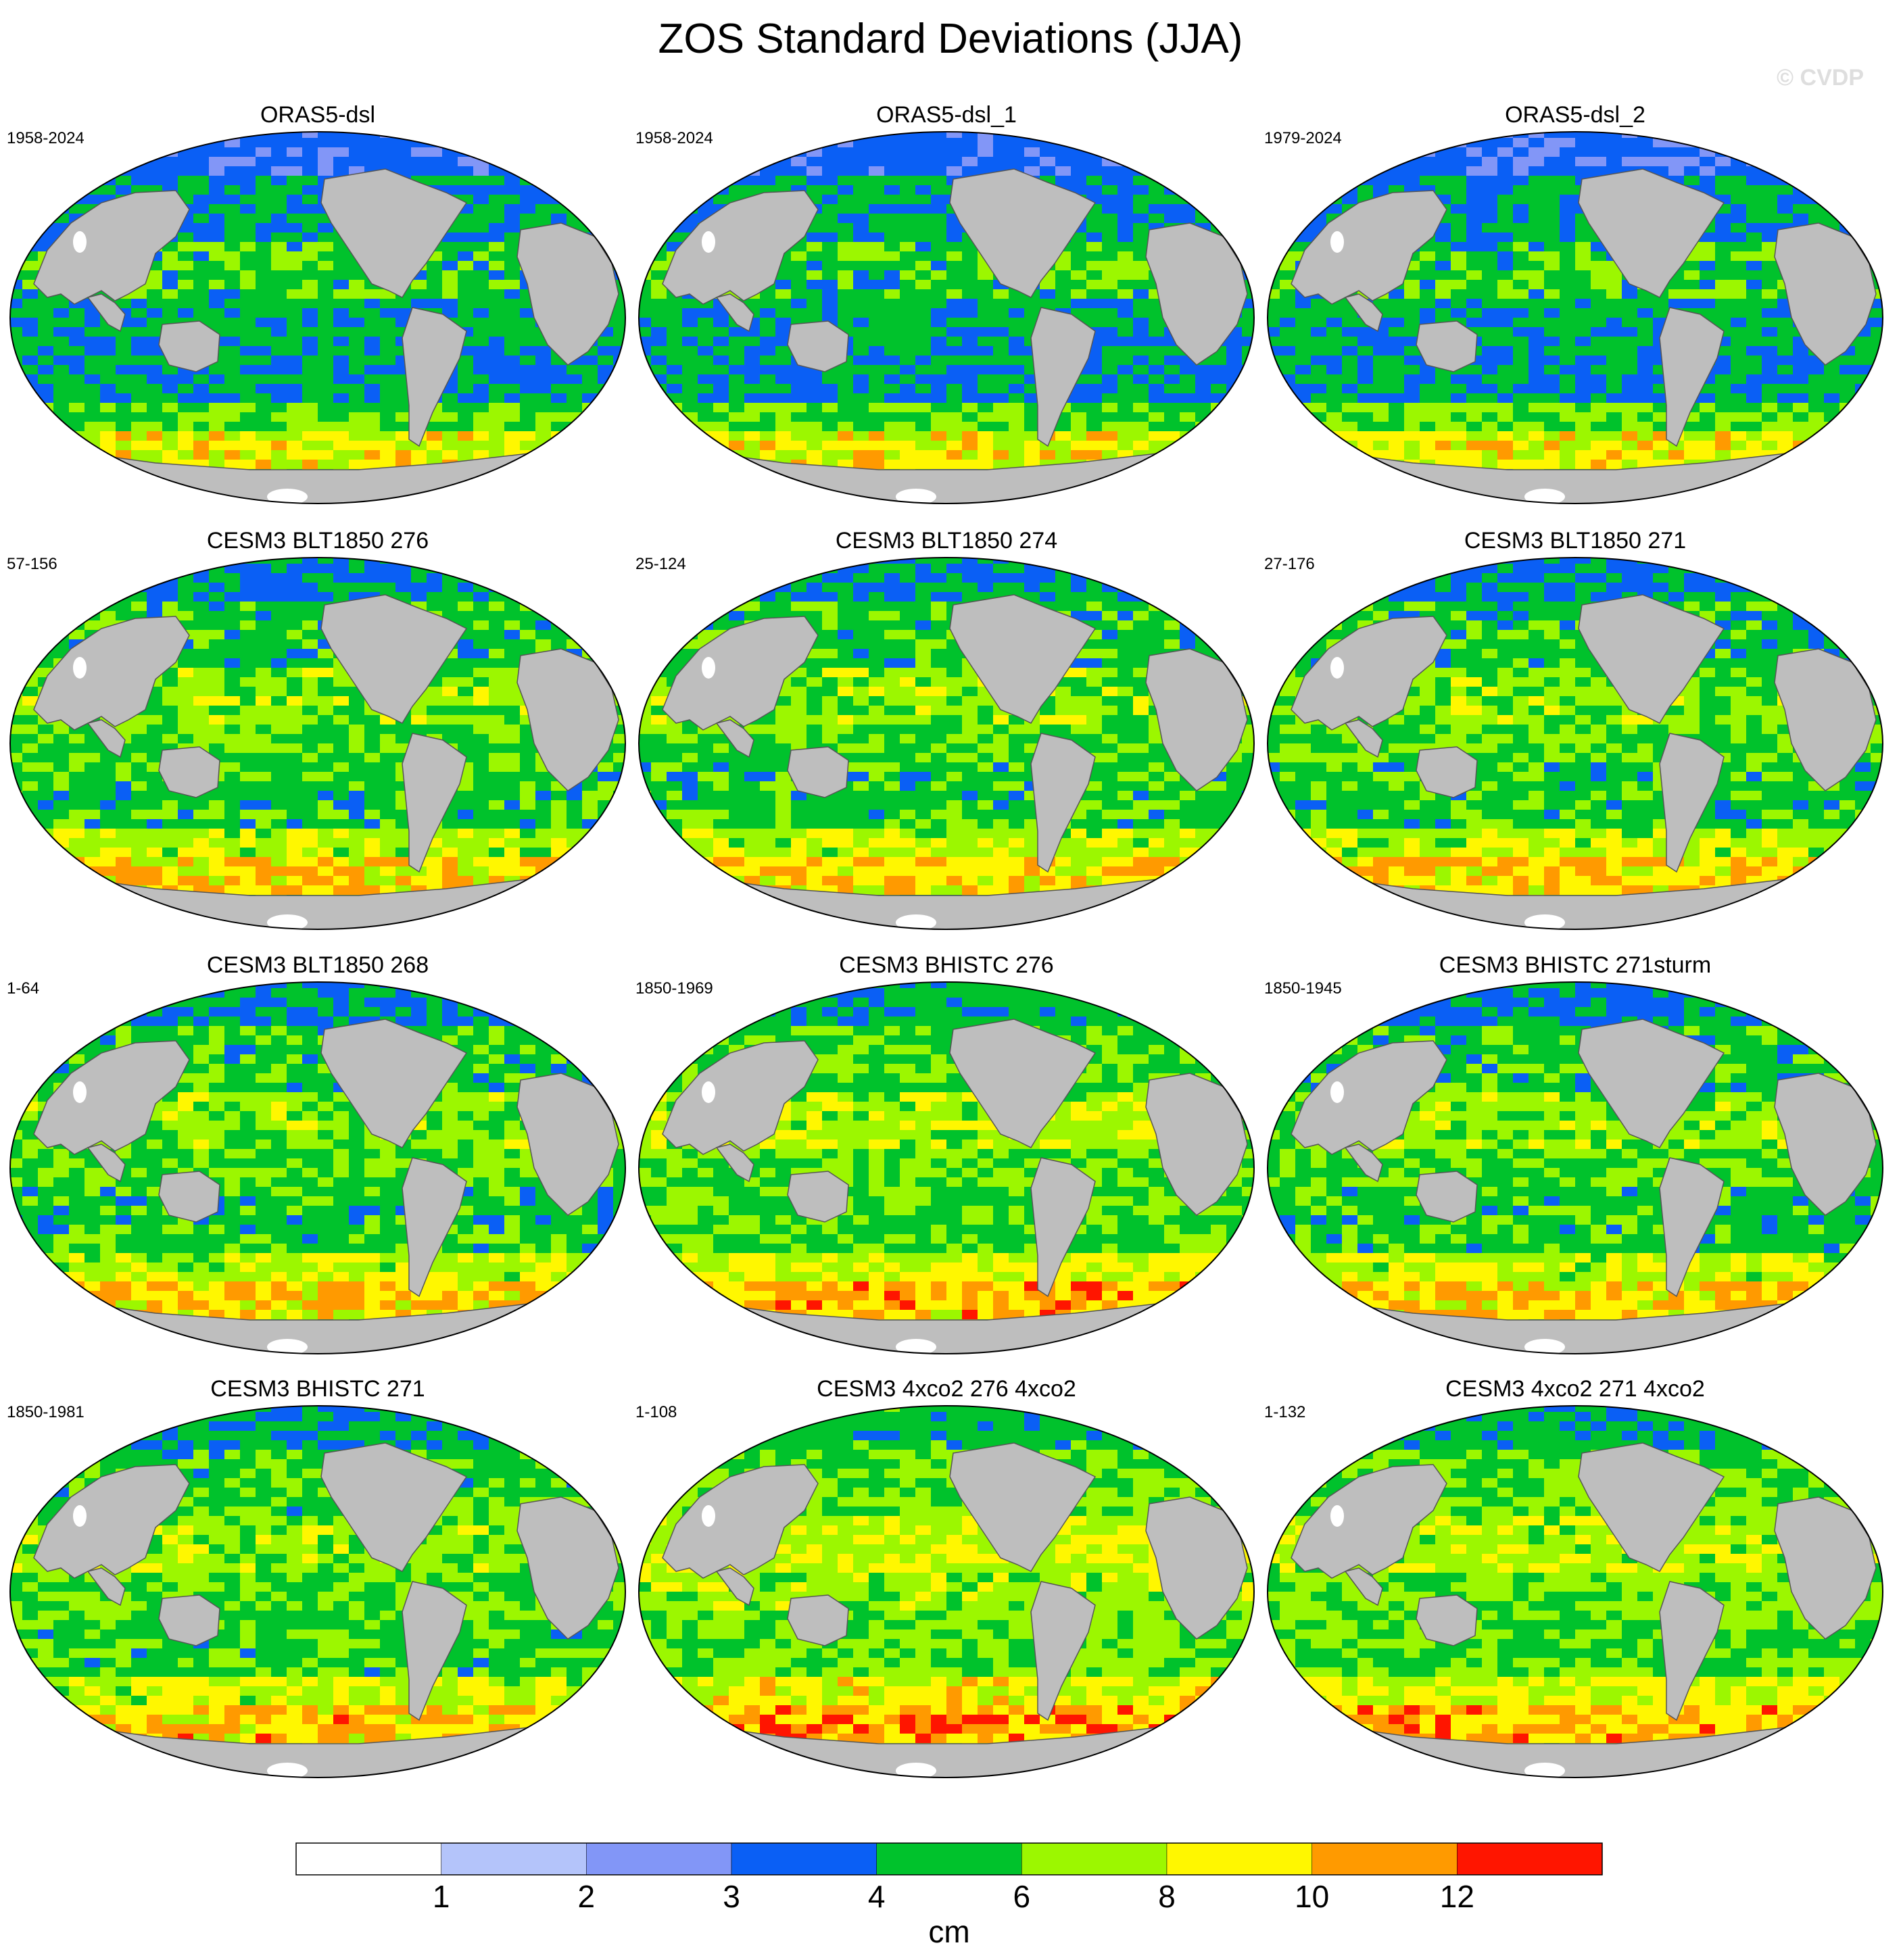  I want to click on map-panel: CESM3 BHISTC 271 1850-1981, so click(318, 1578).